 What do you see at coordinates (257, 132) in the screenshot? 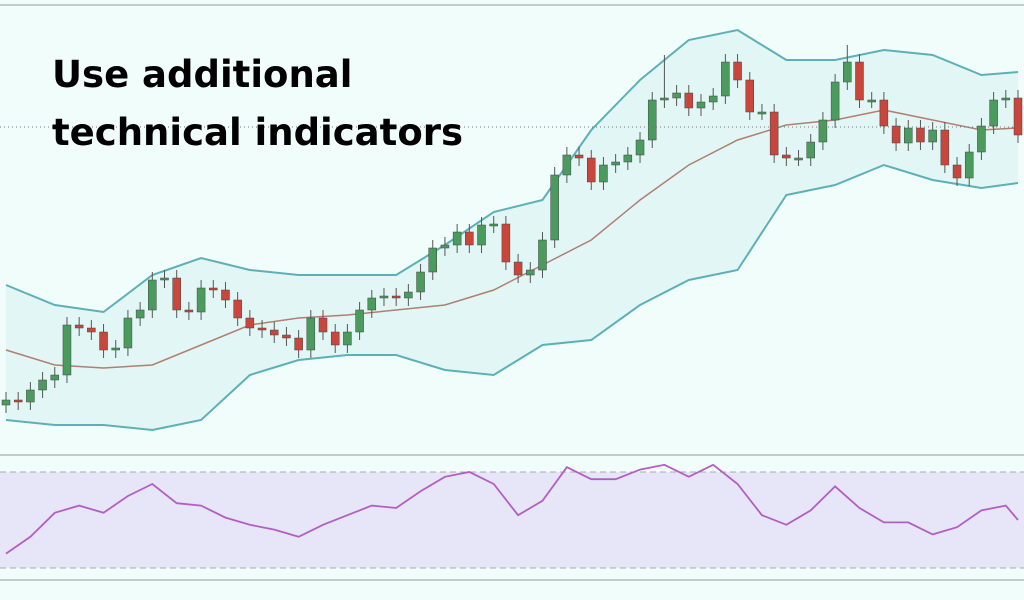
I see `title-line: technical indicators` at bounding box center [257, 132].